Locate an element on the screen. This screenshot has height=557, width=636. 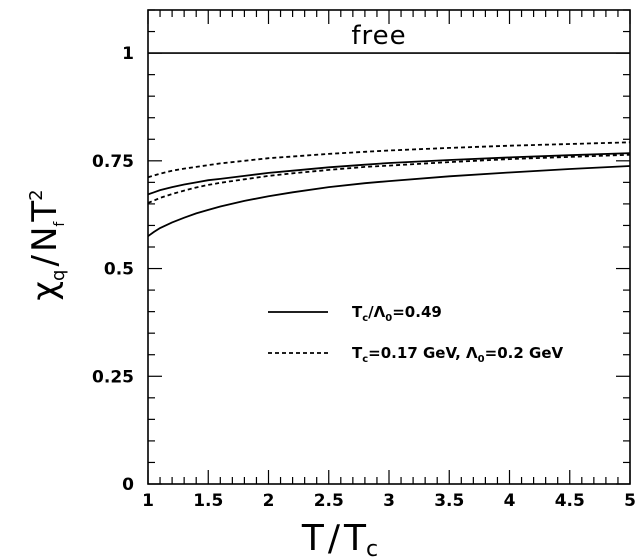
y-title-chi: χ is located at coordinates (45, 291).